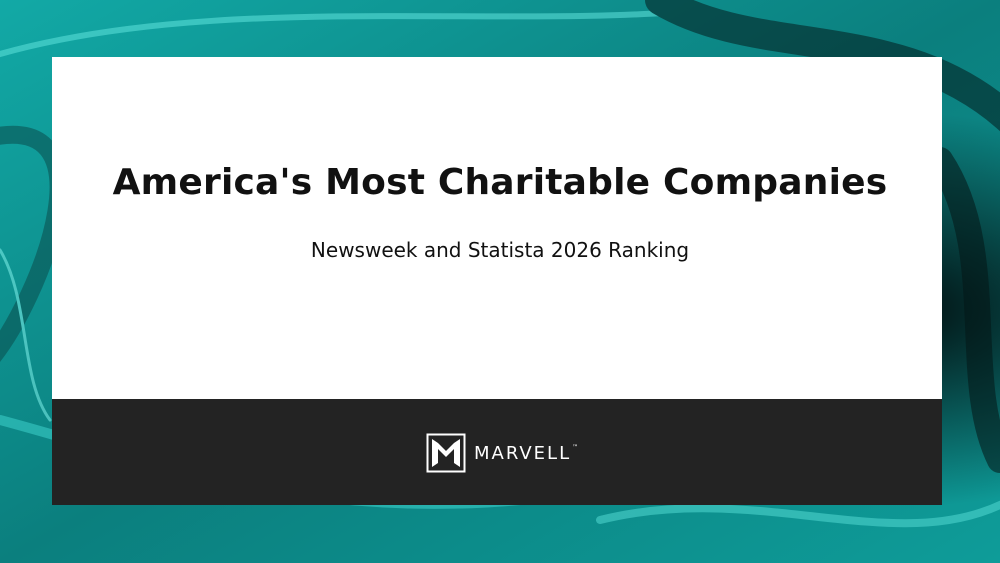 This screenshot has height=563, width=1000. I want to click on subtitle: Newsweek and Statista 2026 Ranking, so click(500, 250).